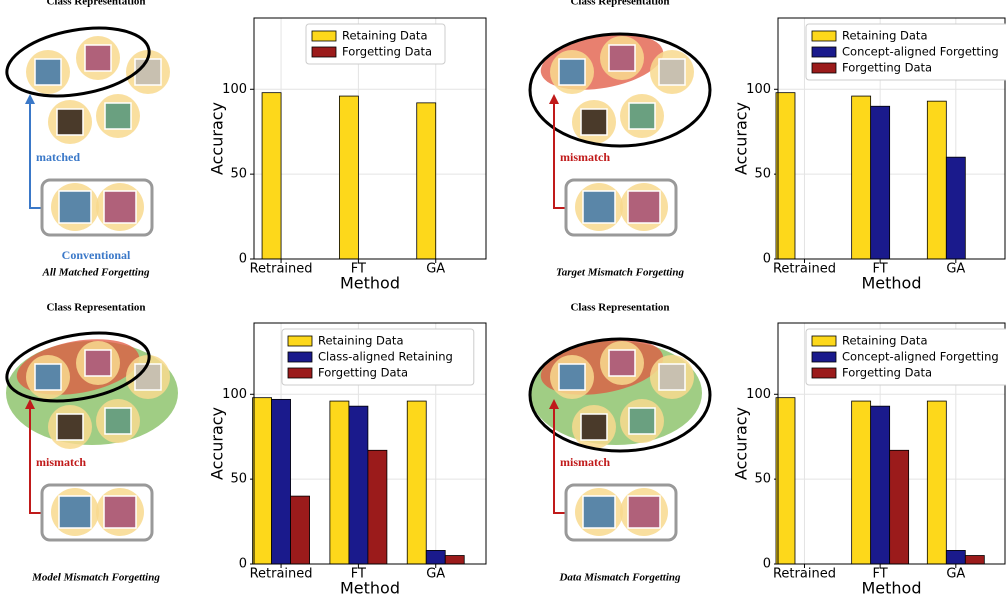 The height and width of the screenshot is (603, 1006). I want to click on caption: All Matched Forgetting, so click(96, 273).